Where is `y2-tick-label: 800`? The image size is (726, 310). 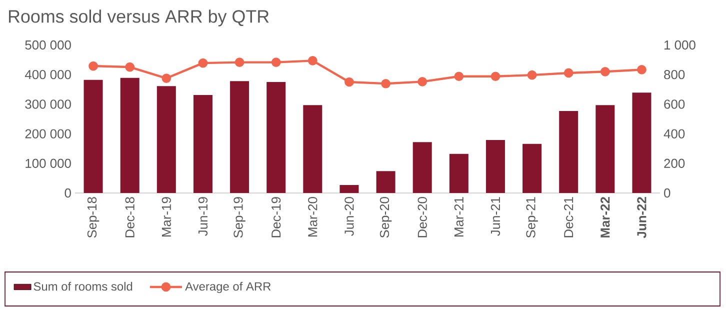
y2-tick-label: 800 is located at coordinates (674, 75).